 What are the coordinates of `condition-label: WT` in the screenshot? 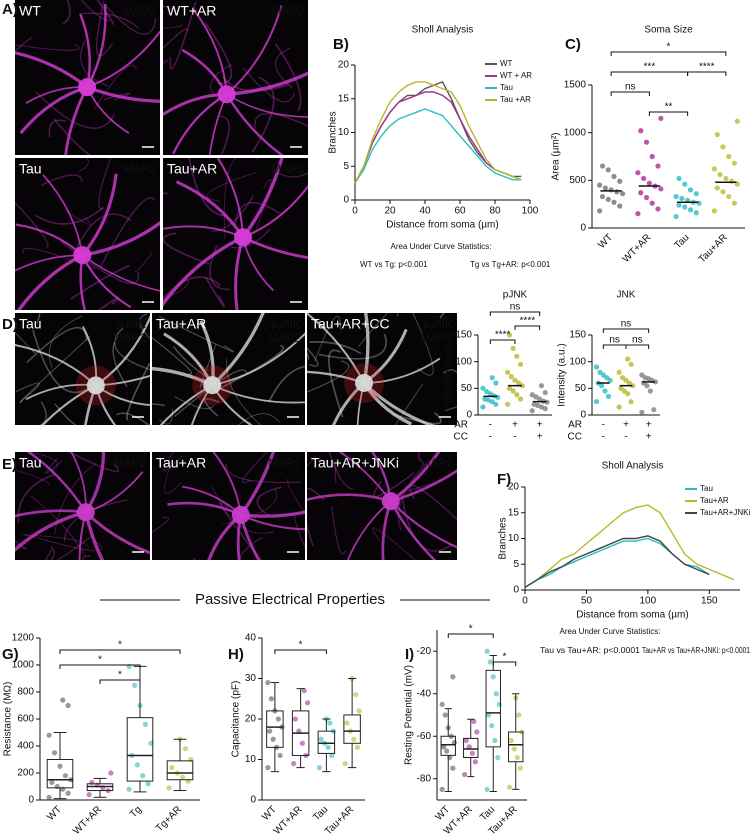 It's located at (30, 11).